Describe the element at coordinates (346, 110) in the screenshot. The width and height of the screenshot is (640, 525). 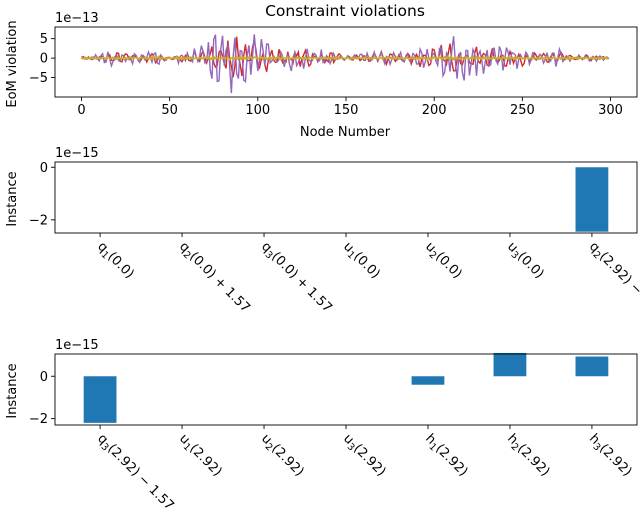
I see `x-tick-label: 150` at that location.